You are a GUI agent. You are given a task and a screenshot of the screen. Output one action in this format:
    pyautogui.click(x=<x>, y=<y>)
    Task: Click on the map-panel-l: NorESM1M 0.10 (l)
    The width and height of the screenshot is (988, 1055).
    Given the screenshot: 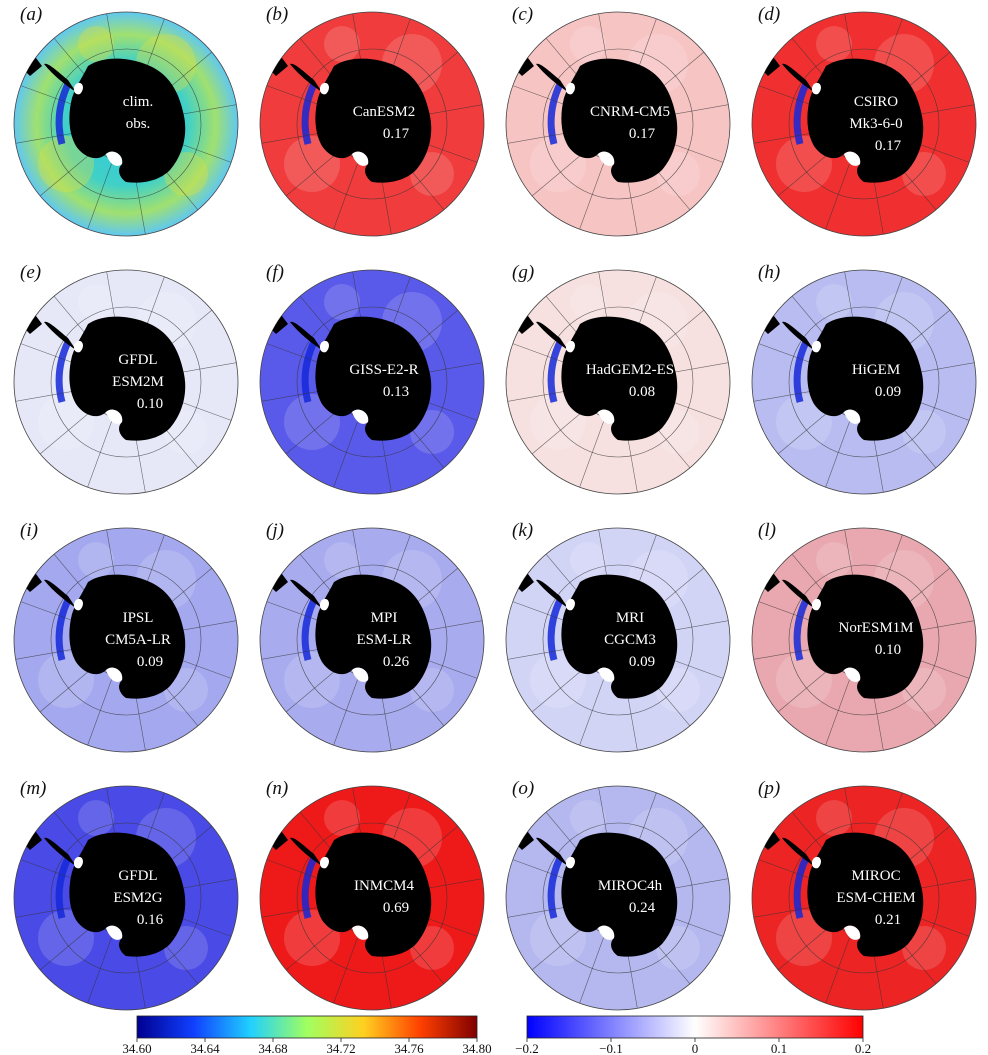 What is the action you would take?
    pyautogui.click(x=864, y=636)
    